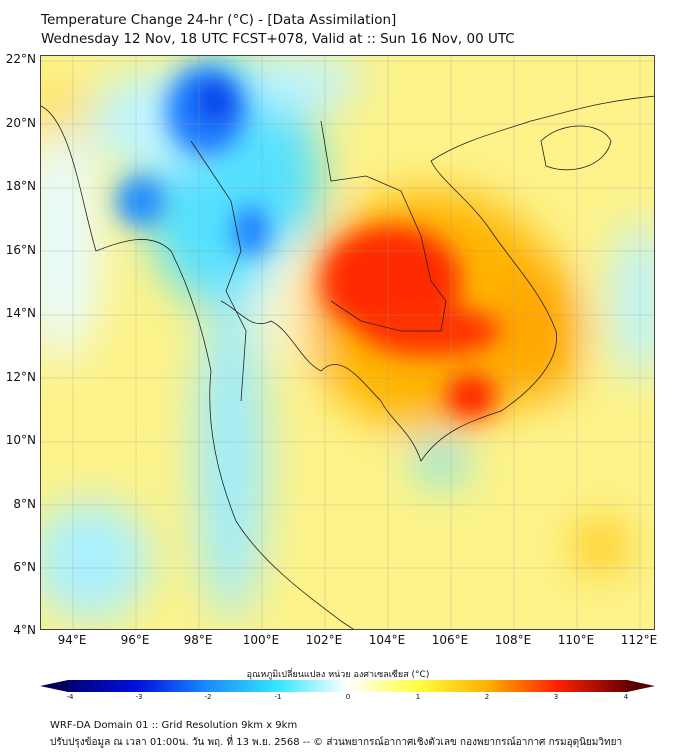 Image resolution: width=676 pixels, height=756 pixels. I want to click on lat-label: 10°N, so click(20, 440).